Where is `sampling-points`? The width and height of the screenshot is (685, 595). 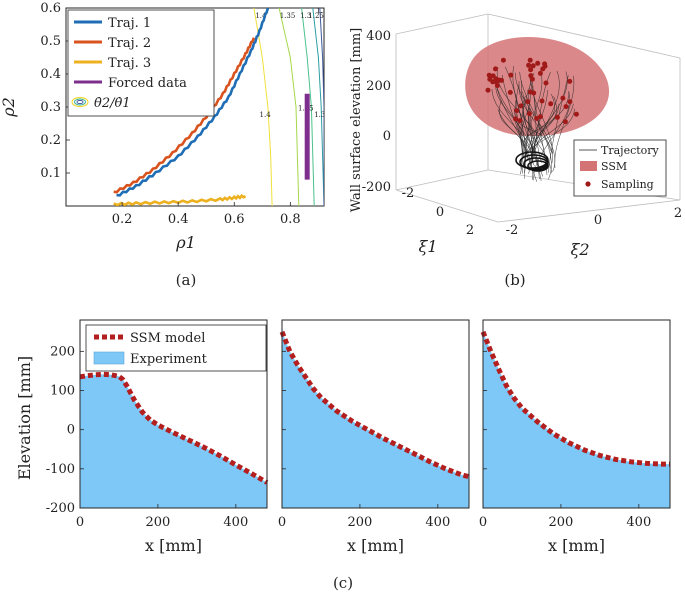
sampling-points is located at coordinates (532, 91).